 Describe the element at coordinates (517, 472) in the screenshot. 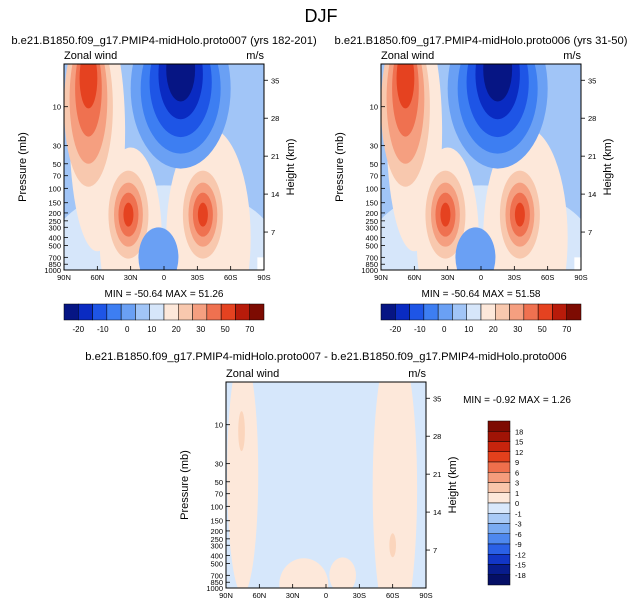

I see `colorbar-label: 6` at that location.